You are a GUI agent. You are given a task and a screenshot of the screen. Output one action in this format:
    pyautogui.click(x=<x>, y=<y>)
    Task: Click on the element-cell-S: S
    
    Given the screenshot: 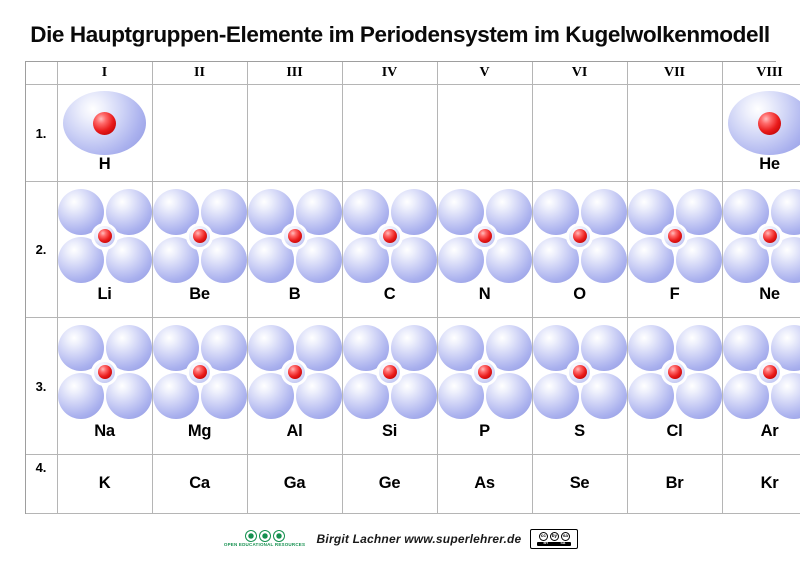 What is the action you would take?
    pyautogui.click(x=580, y=386)
    